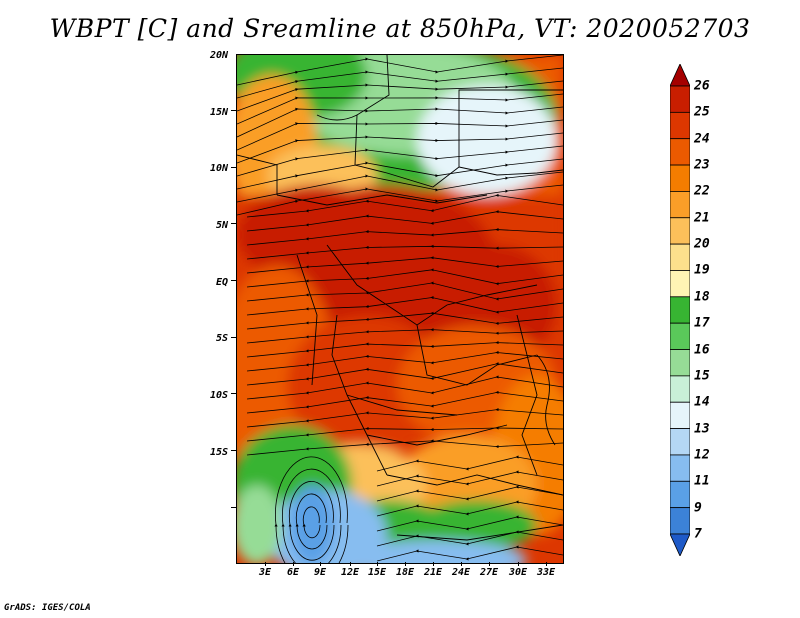 The image size is (800, 618). Describe the element at coordinates (218, 395) in the screenshot. I see `lat-label: 10S` at that location.